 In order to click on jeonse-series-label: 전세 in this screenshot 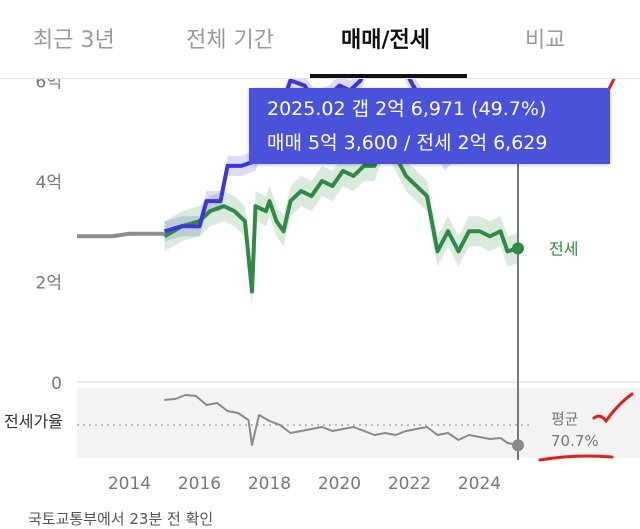, I will do `click(563, 248)`.